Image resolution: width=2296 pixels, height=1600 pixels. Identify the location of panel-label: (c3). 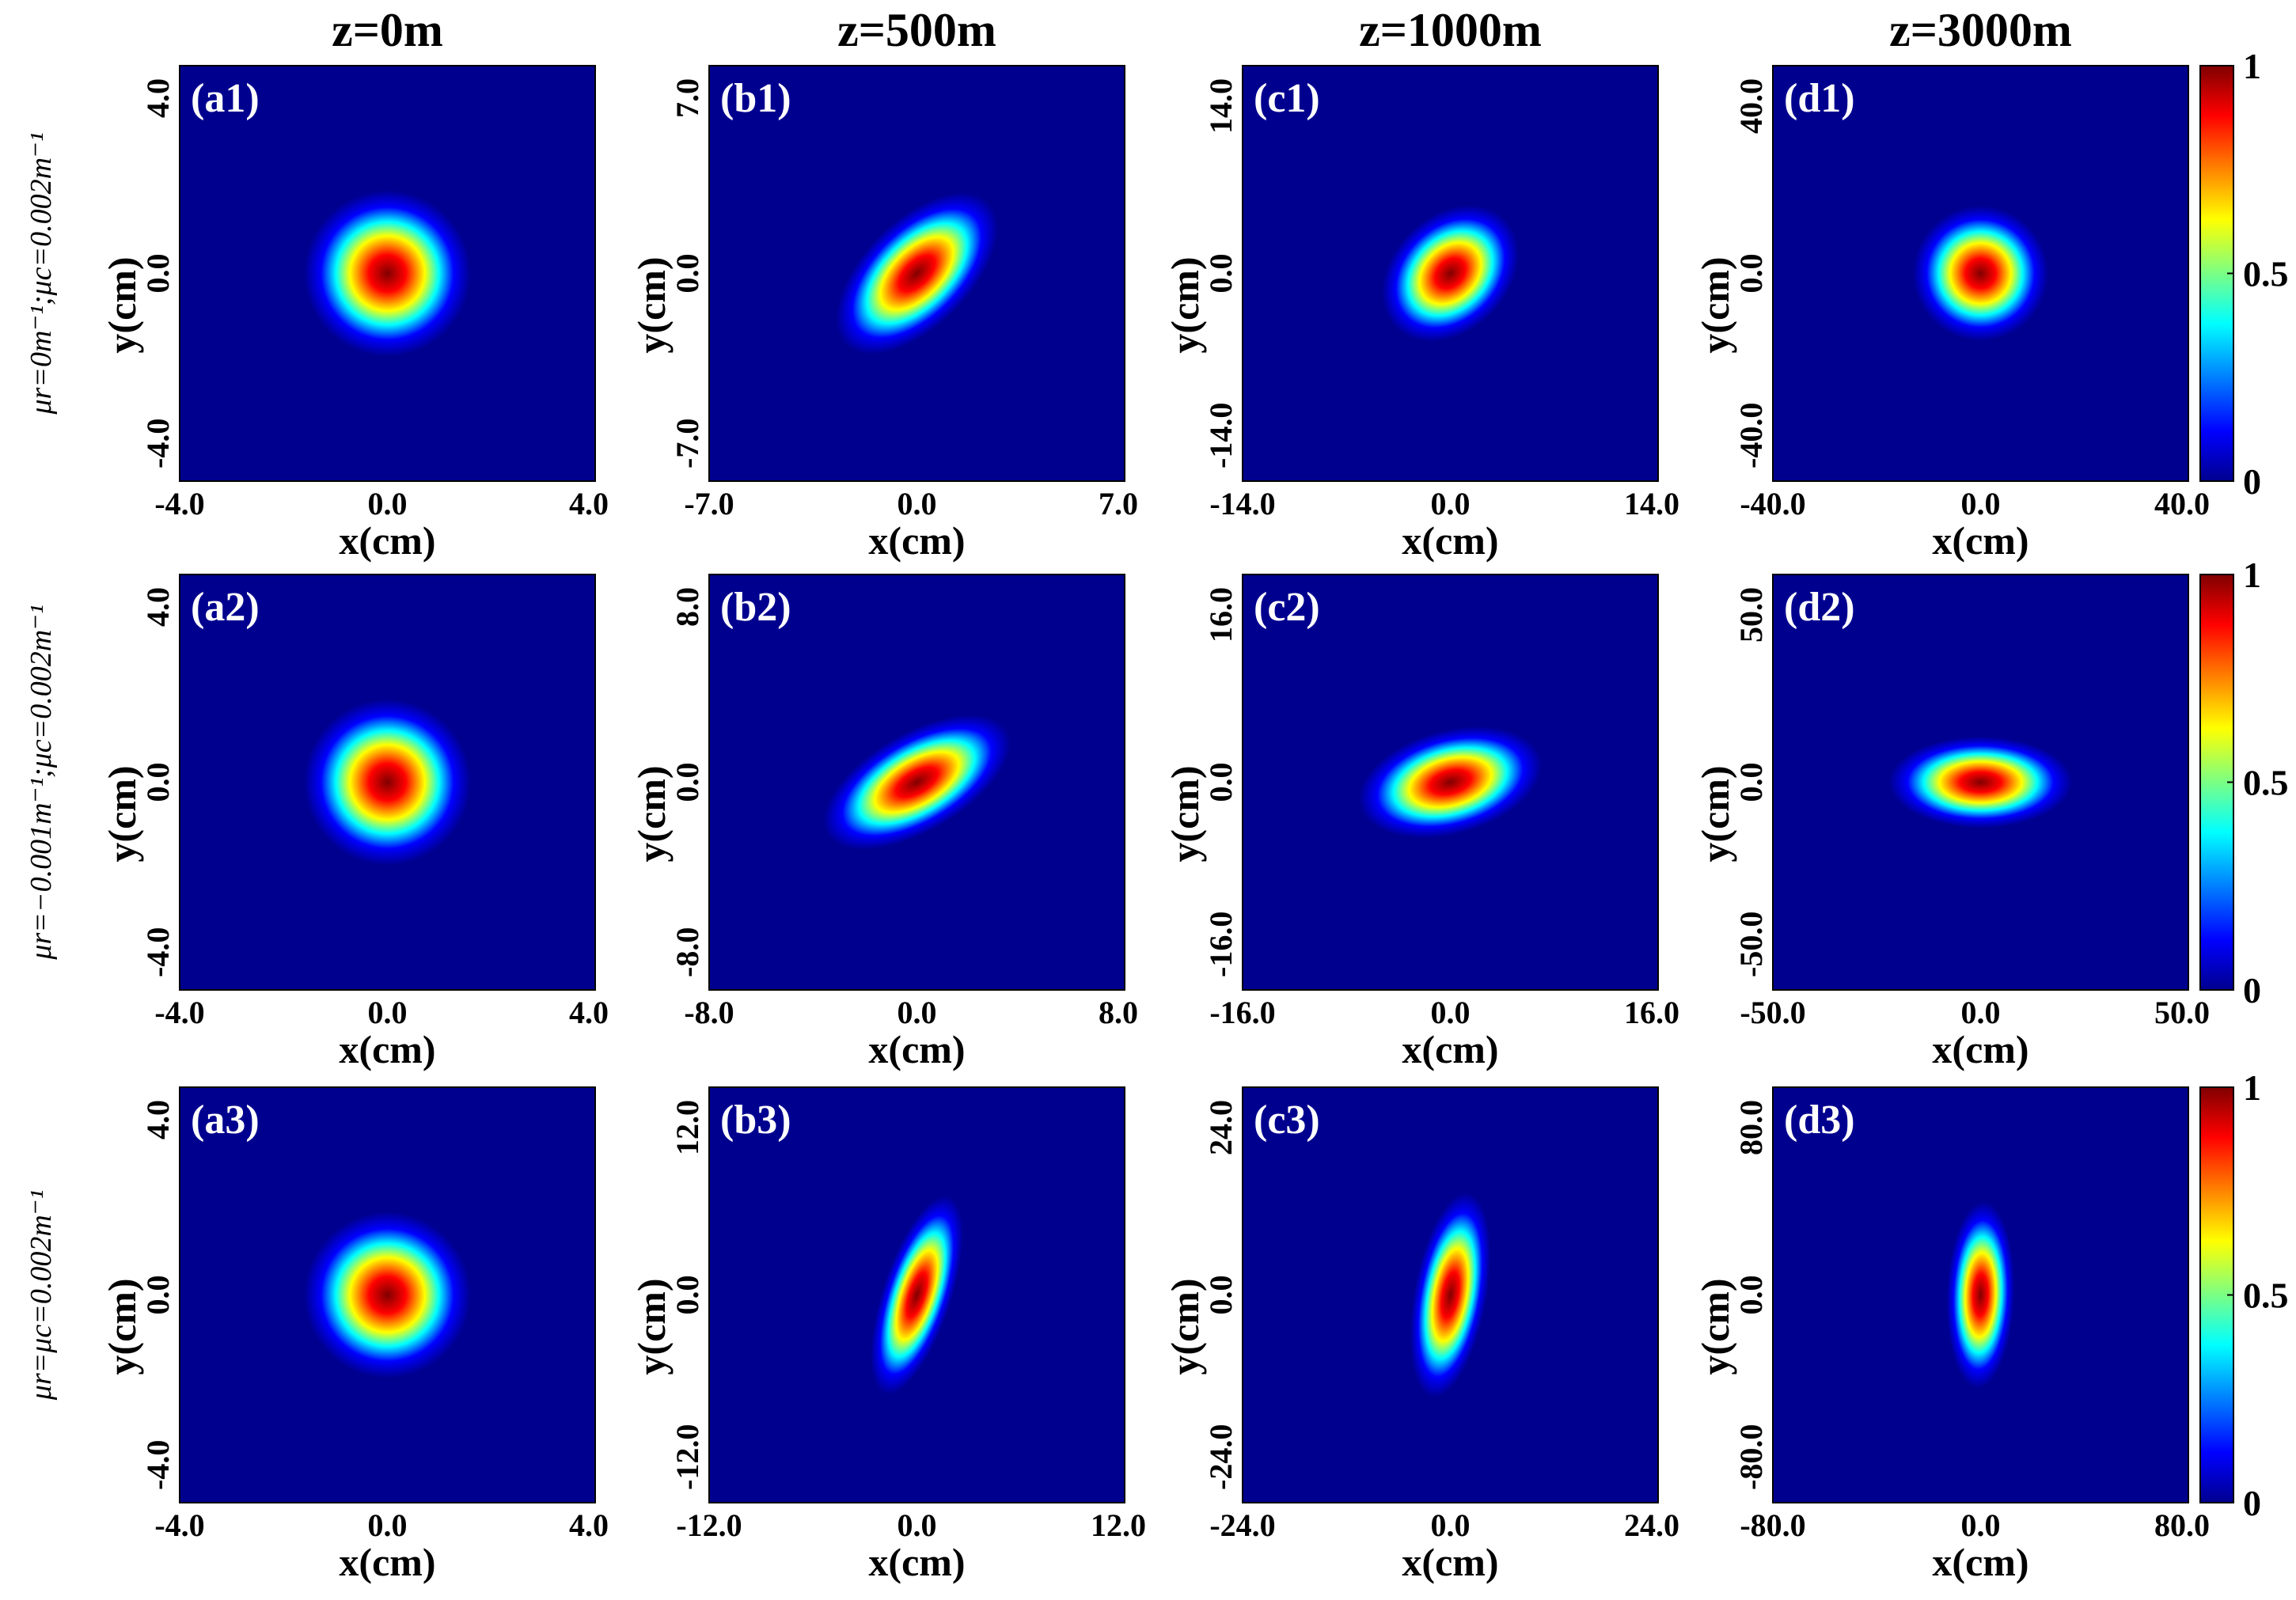
(1287, 1120).